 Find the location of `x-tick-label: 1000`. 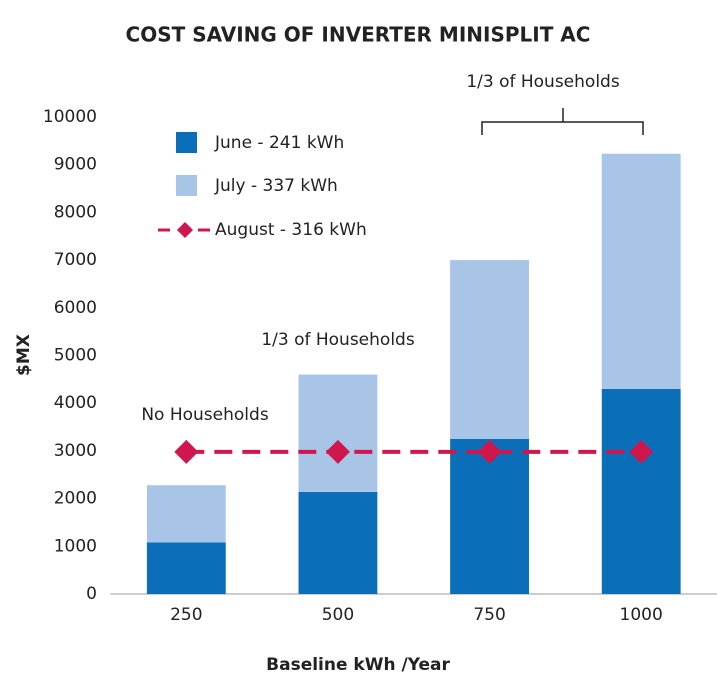

x-tick-label: 1000 is located at coordinates (641, 615).